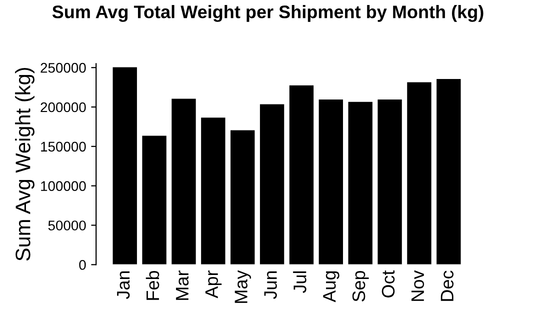 This screenshot has width=536, height=335. What do you see at coordinates (67, 225) in the screenshot?
I see `y-tick-label: 50000` at bounding box center [67, 225].